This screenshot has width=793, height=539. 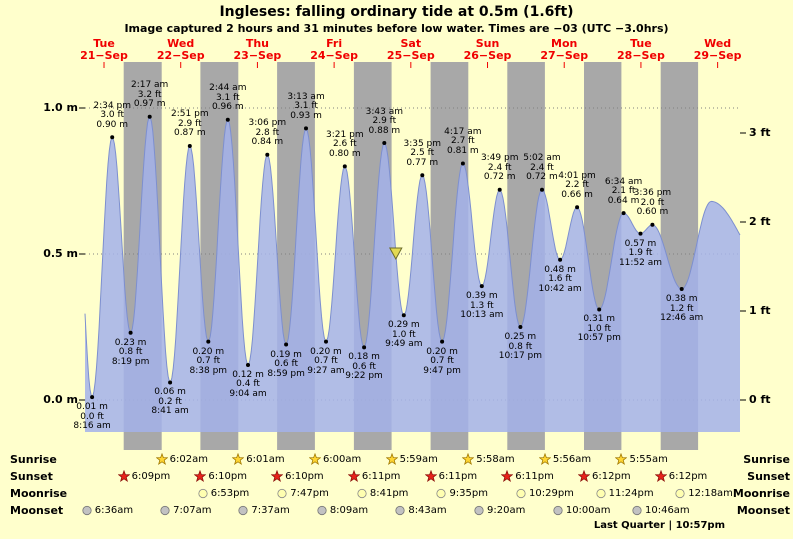 What do you see at coordinates (641, 55) in the screenshot?
I see `day-date: 28−Sep` at bounding box center [641, 55].